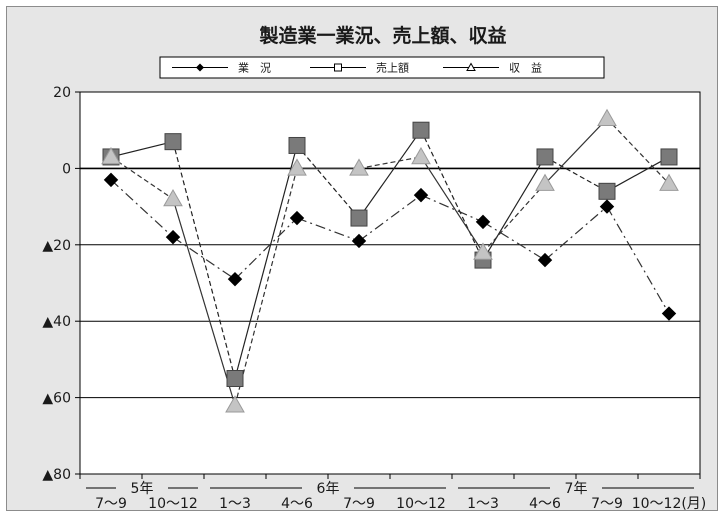  What do you see at coordinates (142, 489) in the screenshot?
I see `year-label: 5年` at bounding box center [142, 489].